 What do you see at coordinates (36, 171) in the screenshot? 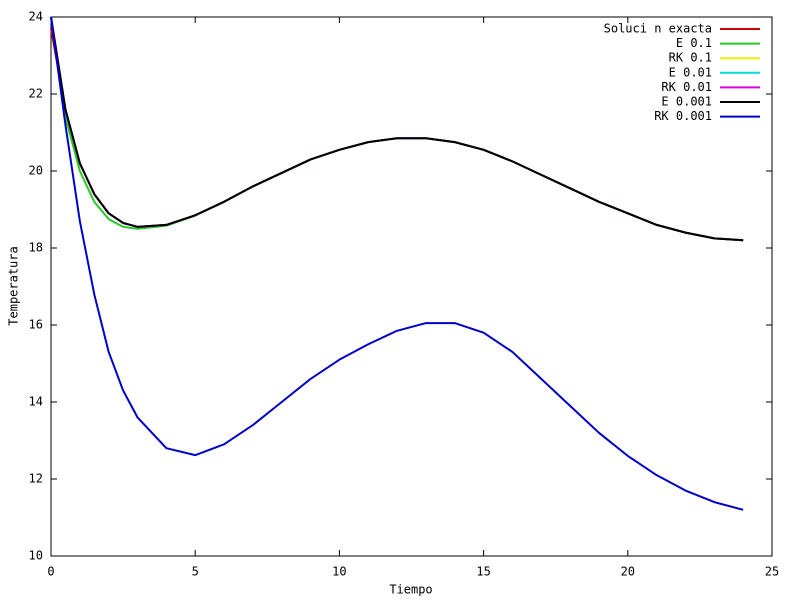
I see `y-tick-label: 20` at bounding box center [36, 171].